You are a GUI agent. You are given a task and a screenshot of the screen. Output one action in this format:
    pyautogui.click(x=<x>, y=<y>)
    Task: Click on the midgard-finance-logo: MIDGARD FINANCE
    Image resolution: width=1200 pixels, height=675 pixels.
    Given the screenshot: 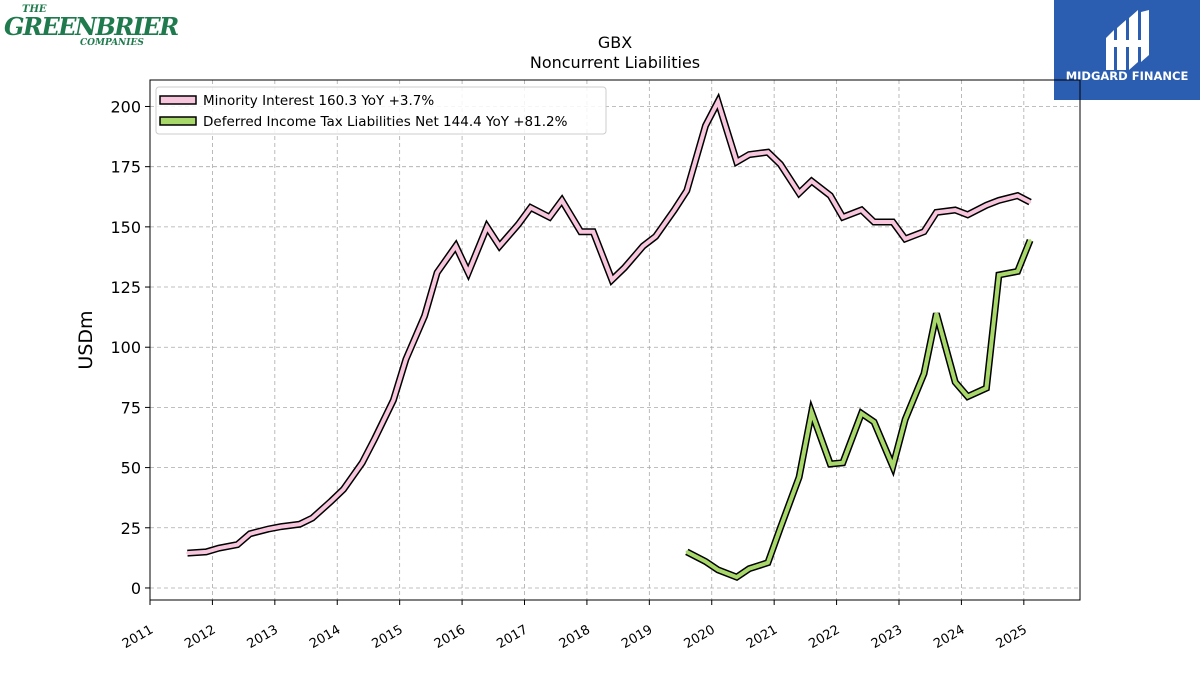 What is the action you would take?
    pyautogui.click(x=1127, y=50)
    